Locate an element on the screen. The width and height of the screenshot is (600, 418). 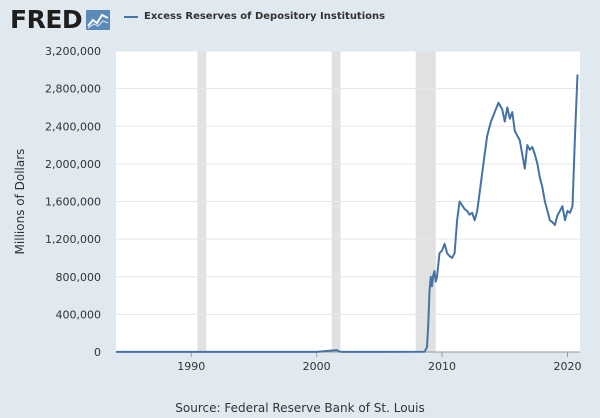
y-tick-label: 2,400,000 is located at coordinates (73, 126).